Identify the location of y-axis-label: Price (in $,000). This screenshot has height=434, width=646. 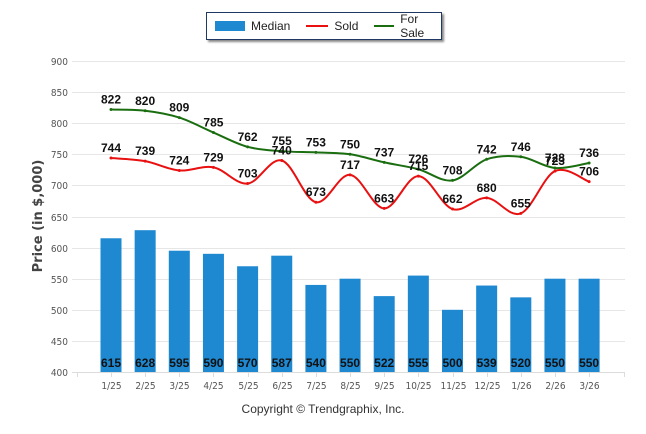
(38, 216).